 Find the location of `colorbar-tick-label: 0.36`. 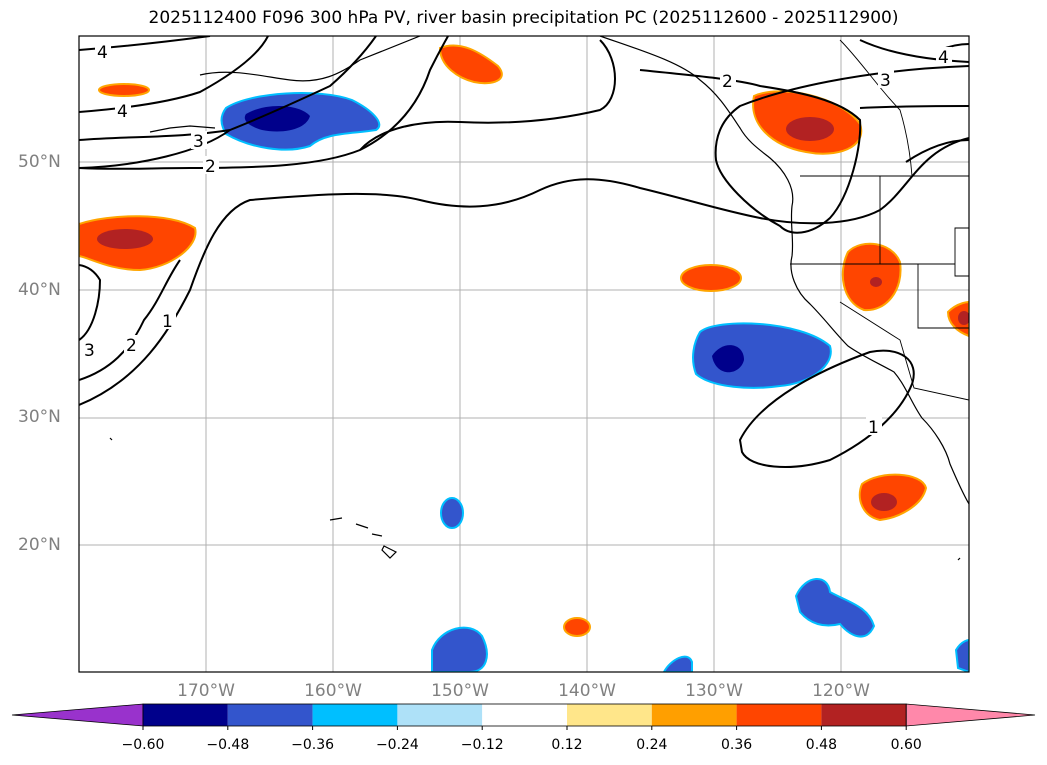

colorbar-tick-label: 0.36 is located at coordinates (737, 745).